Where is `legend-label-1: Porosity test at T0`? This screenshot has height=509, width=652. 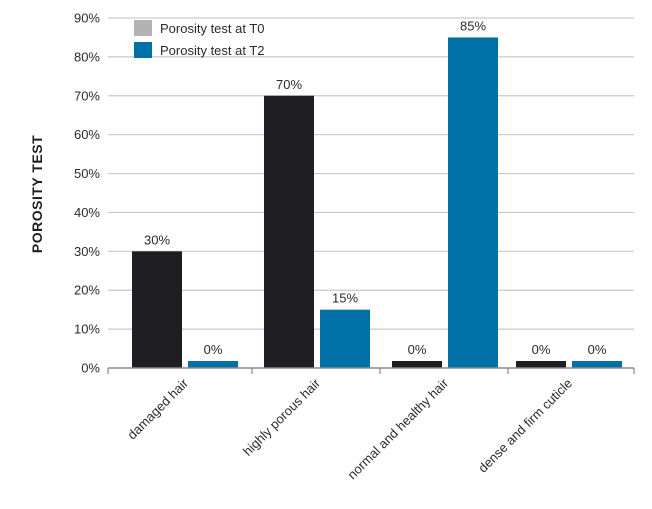
legend-label-1: Porosity test at T0 is located at coordinates (212, 28).